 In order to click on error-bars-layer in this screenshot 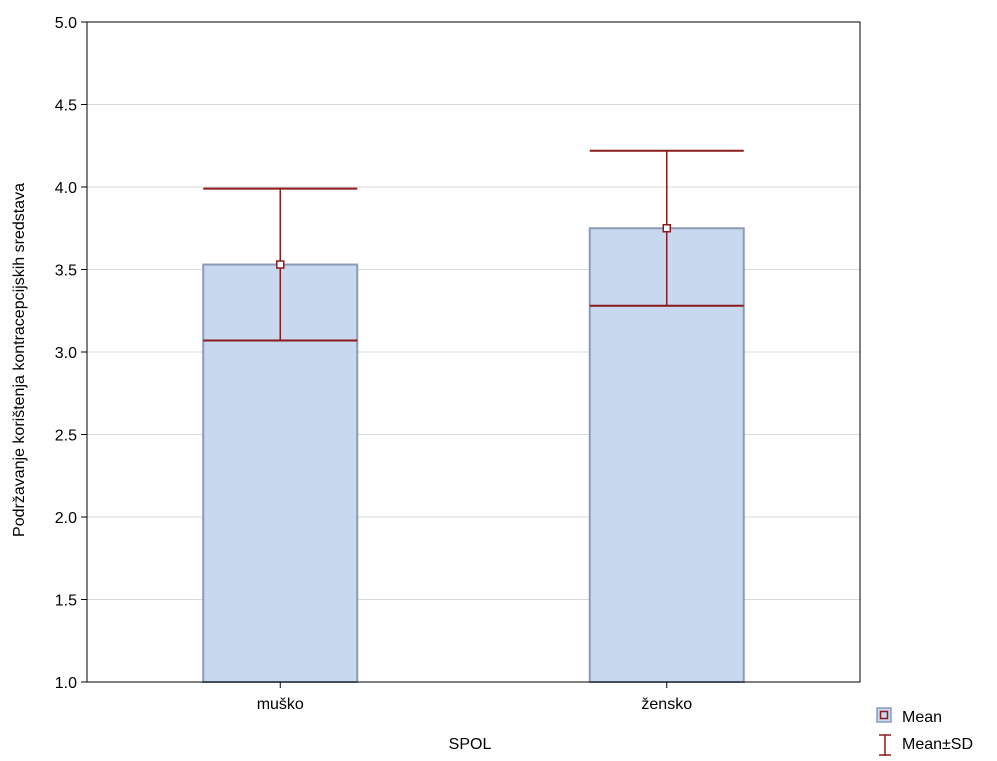, I will do `click(473, 245)`.